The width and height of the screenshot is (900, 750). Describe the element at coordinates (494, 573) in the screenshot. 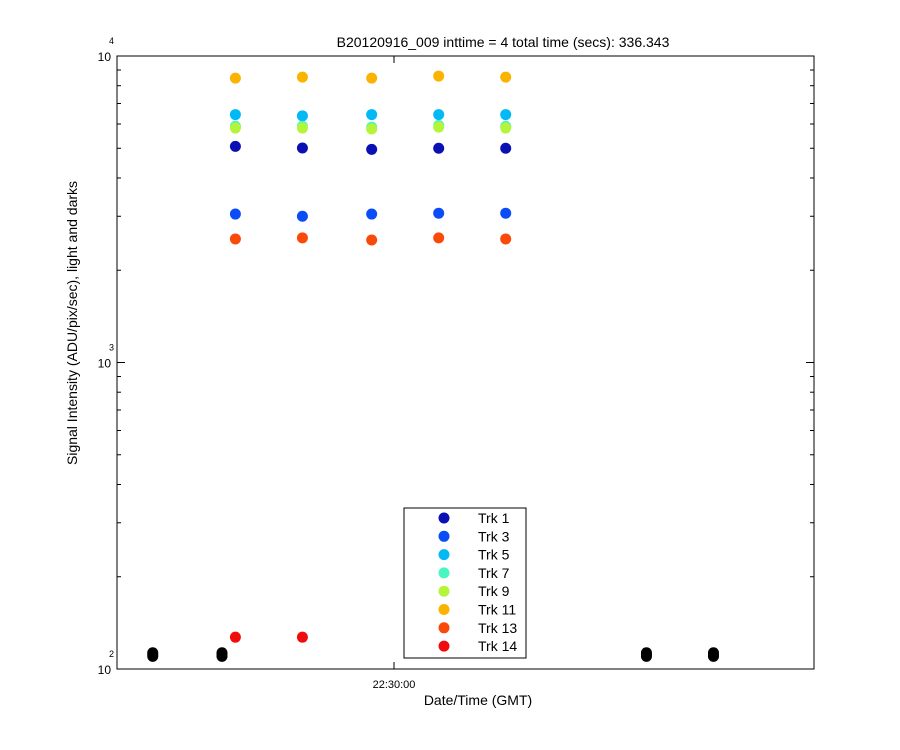

I see `legend-label-trk-7: Trk 7` at that location.